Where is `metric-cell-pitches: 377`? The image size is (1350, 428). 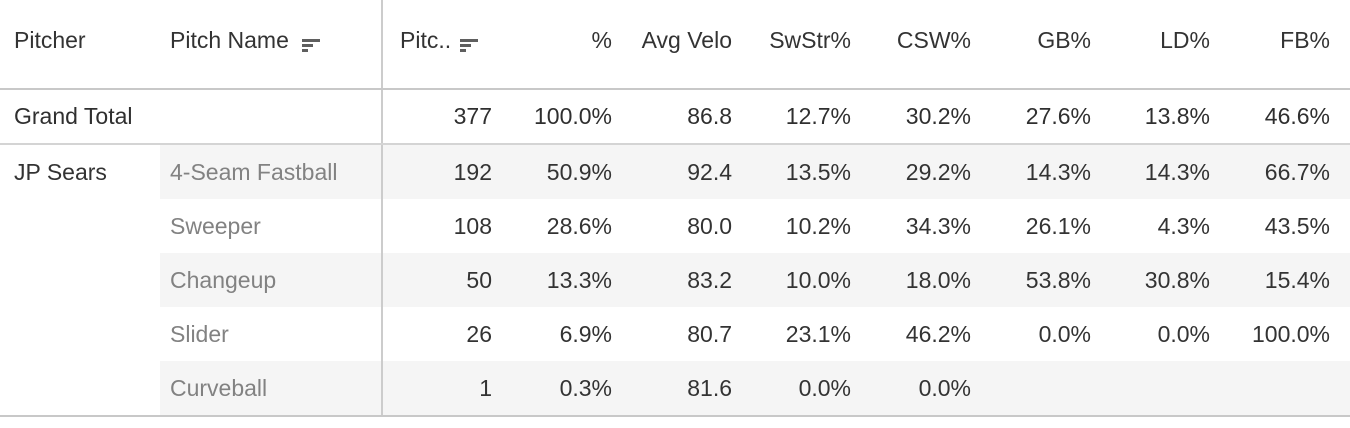 metric-cell-pitches: 377 is located at coordinates (472, 116).